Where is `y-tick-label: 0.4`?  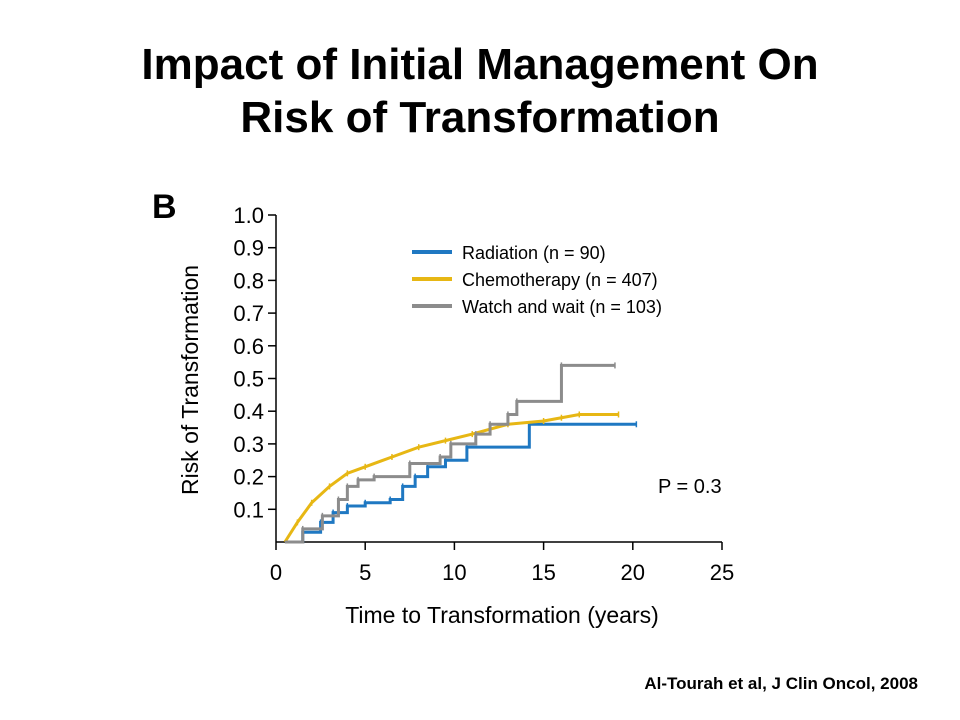 y-tick-label: 0.4 is located at coordinates (248, 411).